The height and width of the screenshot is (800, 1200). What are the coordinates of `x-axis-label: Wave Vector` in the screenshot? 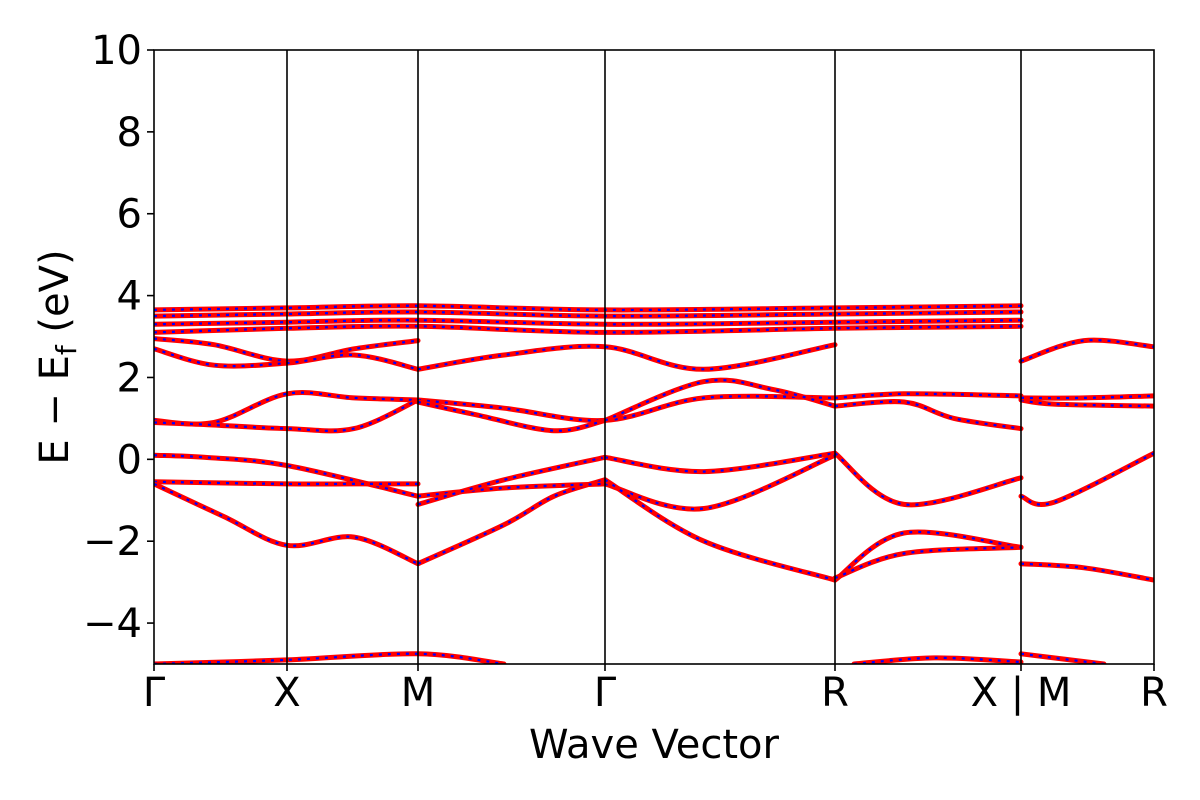 It's located at (654, 745).